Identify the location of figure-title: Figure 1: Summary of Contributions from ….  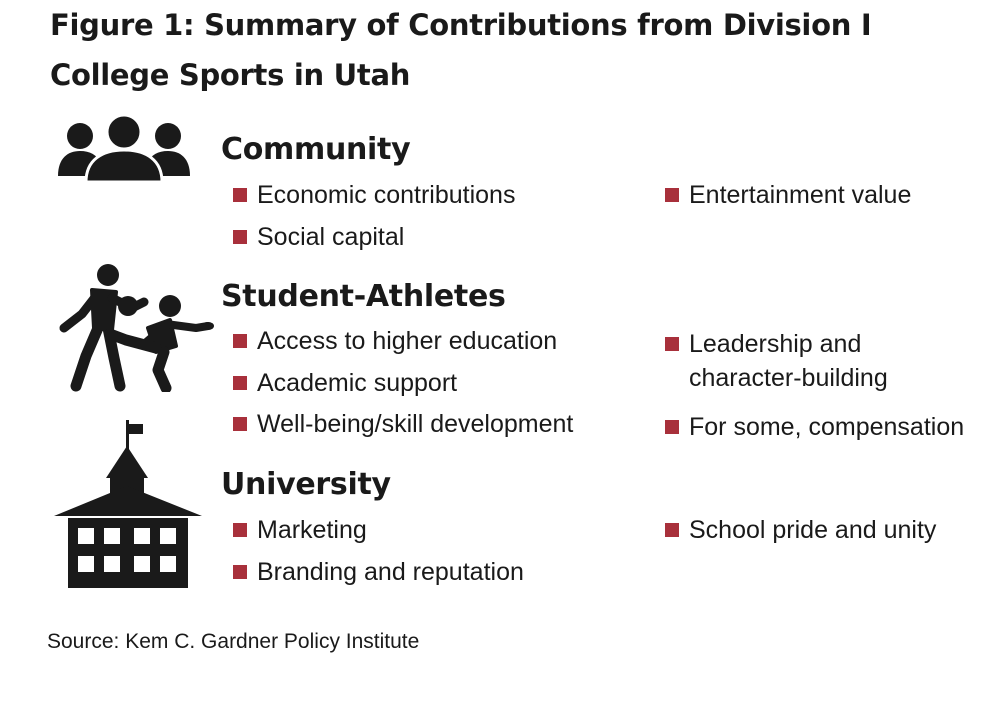
(461, 50).